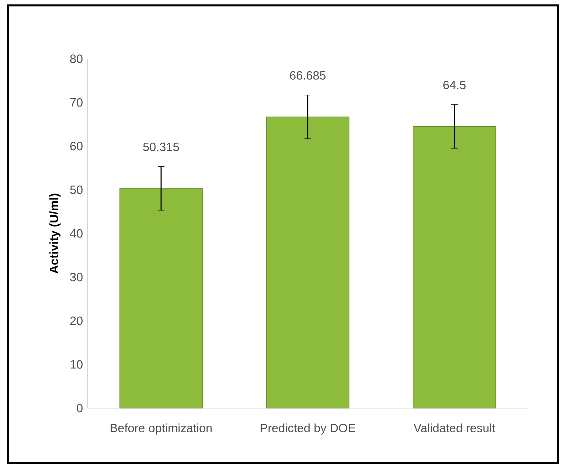  What do you see at coordinates (308, 429) in the screenshot?
I see `x-tick-label: Predicted by DOE` at bounding box center [308, 429].